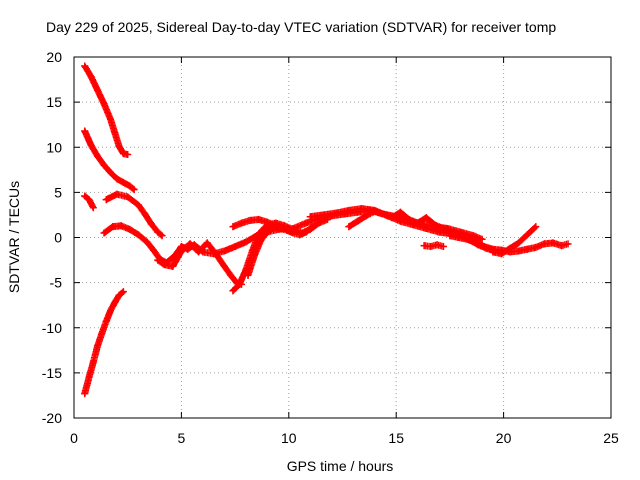 The width and height of the screenshot is (640, 480). What do you see at coordinates (289, 438) in the screenshot?
I see `x-tick-label: 10` at bounding box center [289, 438].